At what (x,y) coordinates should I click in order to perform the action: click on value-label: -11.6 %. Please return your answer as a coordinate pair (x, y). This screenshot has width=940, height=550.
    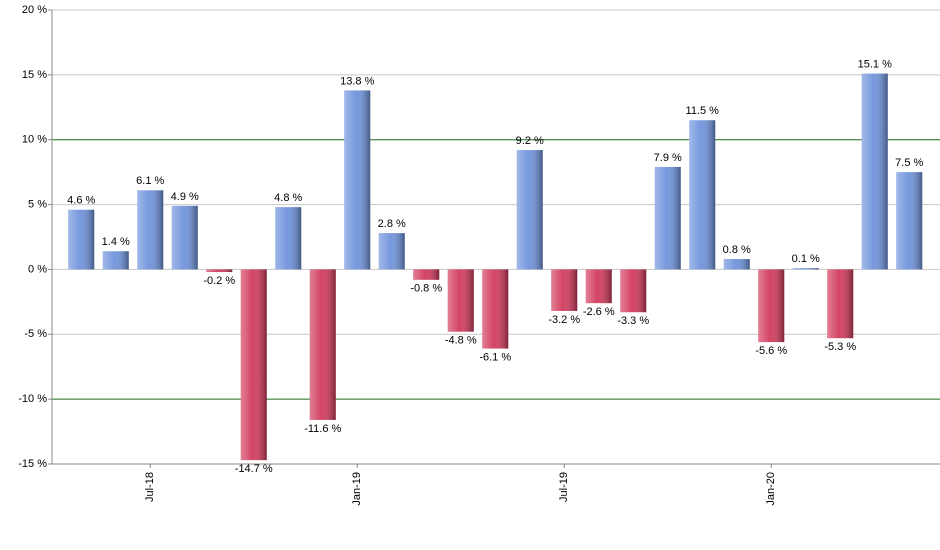
    Looking at the image, I should click on (322, 429).